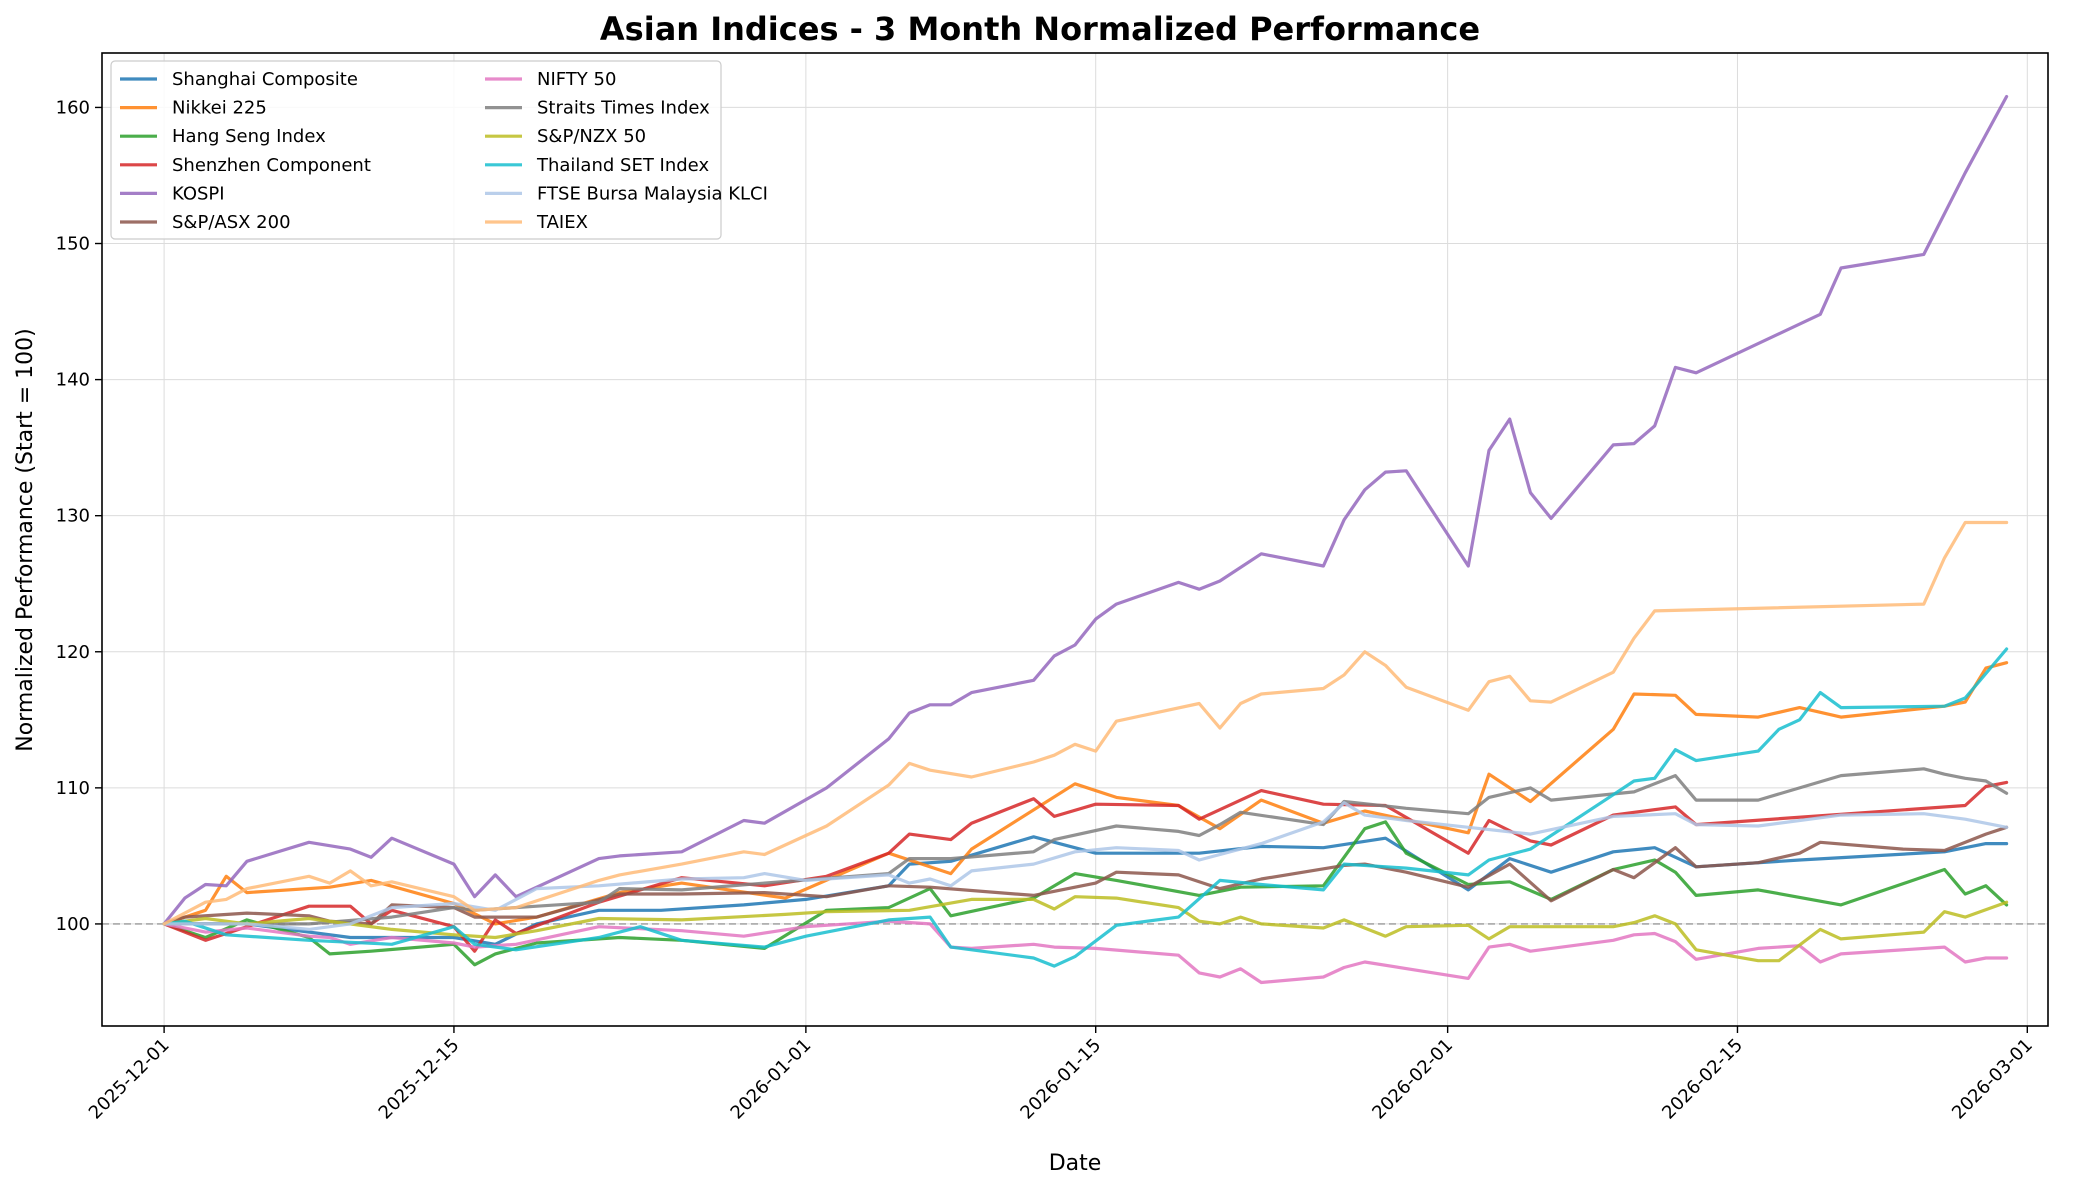 This screenshot has width=2077, height=1183. Describe the element at coordinates (591, 136) in the screenshot. I see `legend-label: S&P/NZX 50` at that location.